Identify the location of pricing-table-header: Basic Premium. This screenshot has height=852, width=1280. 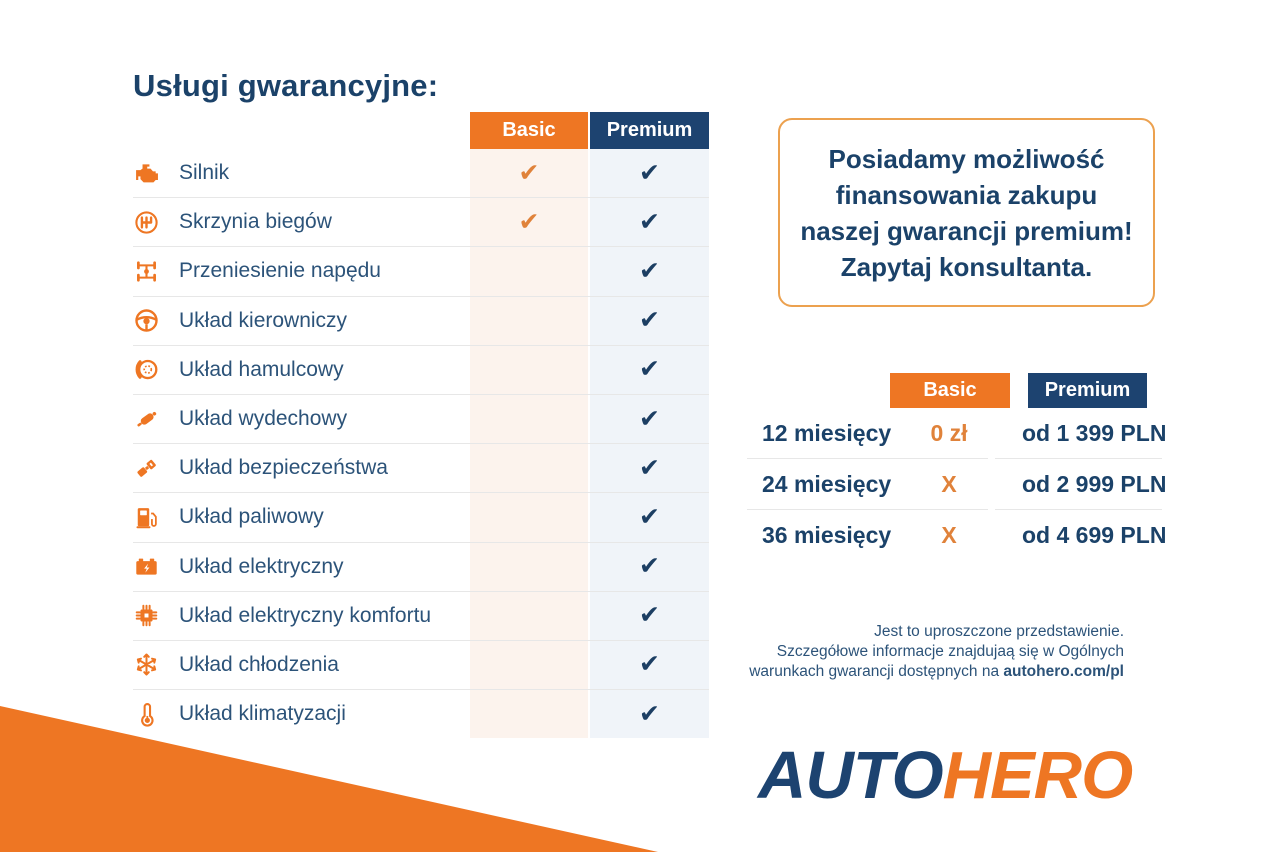
(953, 390).